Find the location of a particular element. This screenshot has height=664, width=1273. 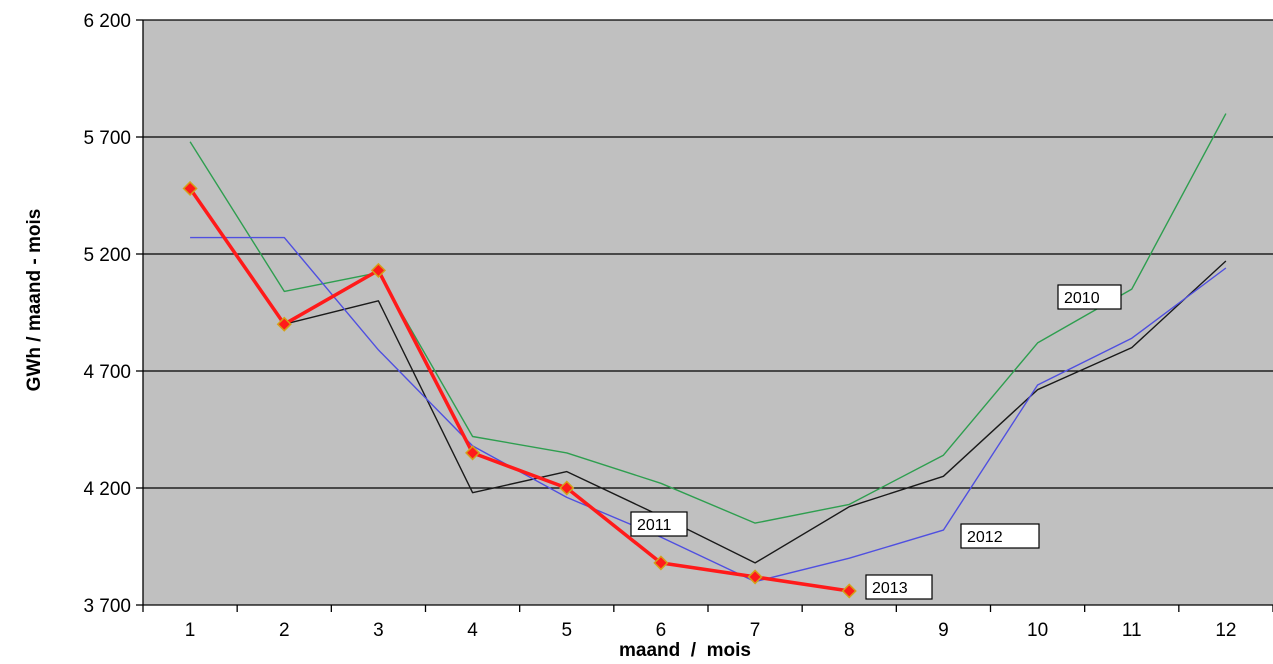

x-tick-label: 12 is located at coordinates (1225, 630).